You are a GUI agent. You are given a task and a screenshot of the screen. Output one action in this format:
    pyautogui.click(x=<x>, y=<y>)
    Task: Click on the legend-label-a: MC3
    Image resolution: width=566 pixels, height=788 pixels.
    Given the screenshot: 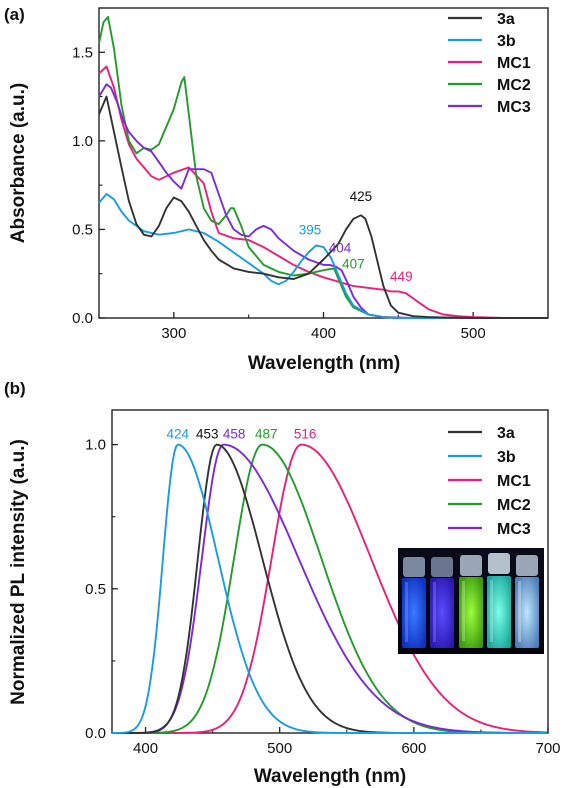 What is the action you would take?
    pyautogui.click(x=514, y=107)
    